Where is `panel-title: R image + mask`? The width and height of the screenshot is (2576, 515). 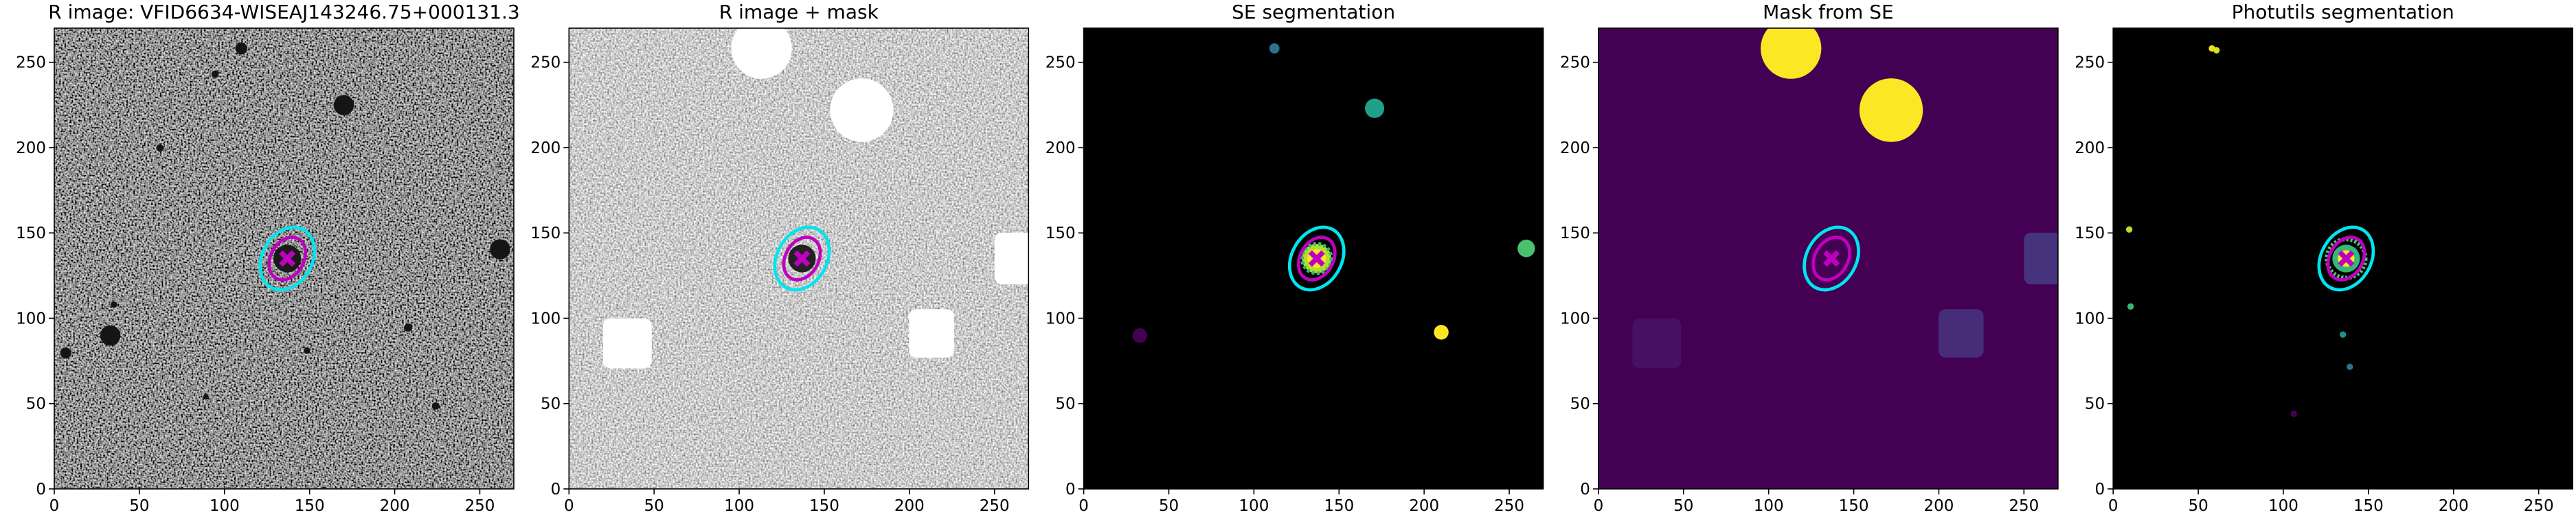 panel-title: R image + mask is located at coordinates (799, 12).